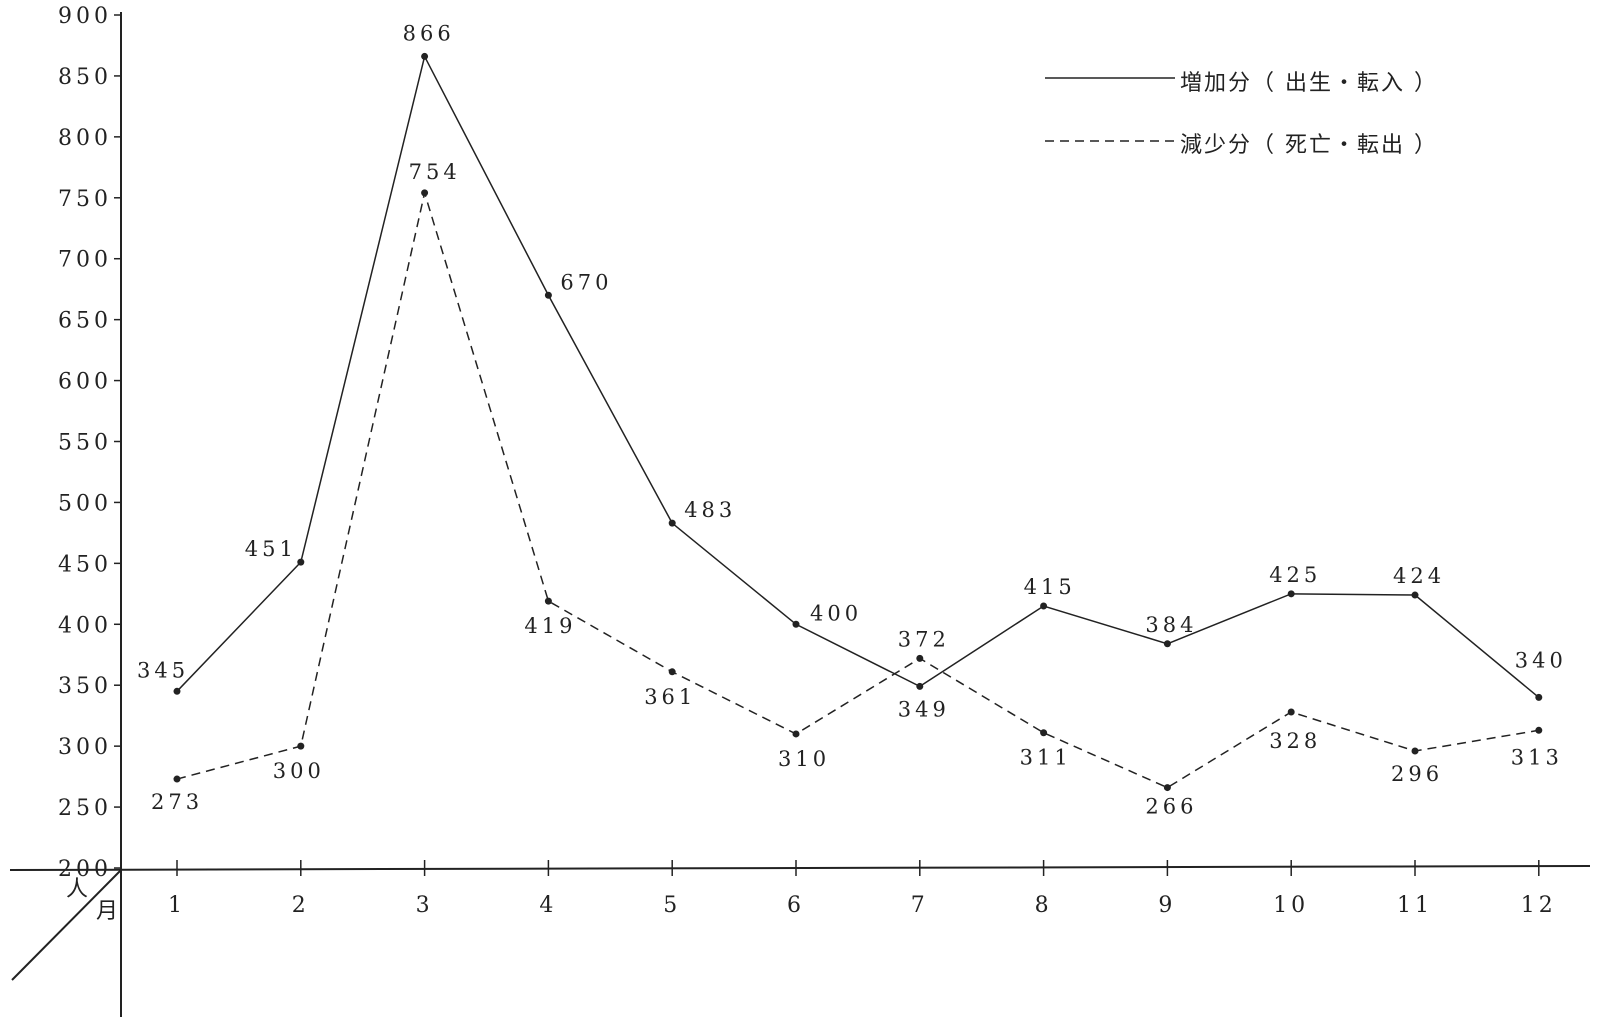  Describe the element at coordinates (1046, 758) in the screenshot. I see `data-label-decrease: 311` at that location.